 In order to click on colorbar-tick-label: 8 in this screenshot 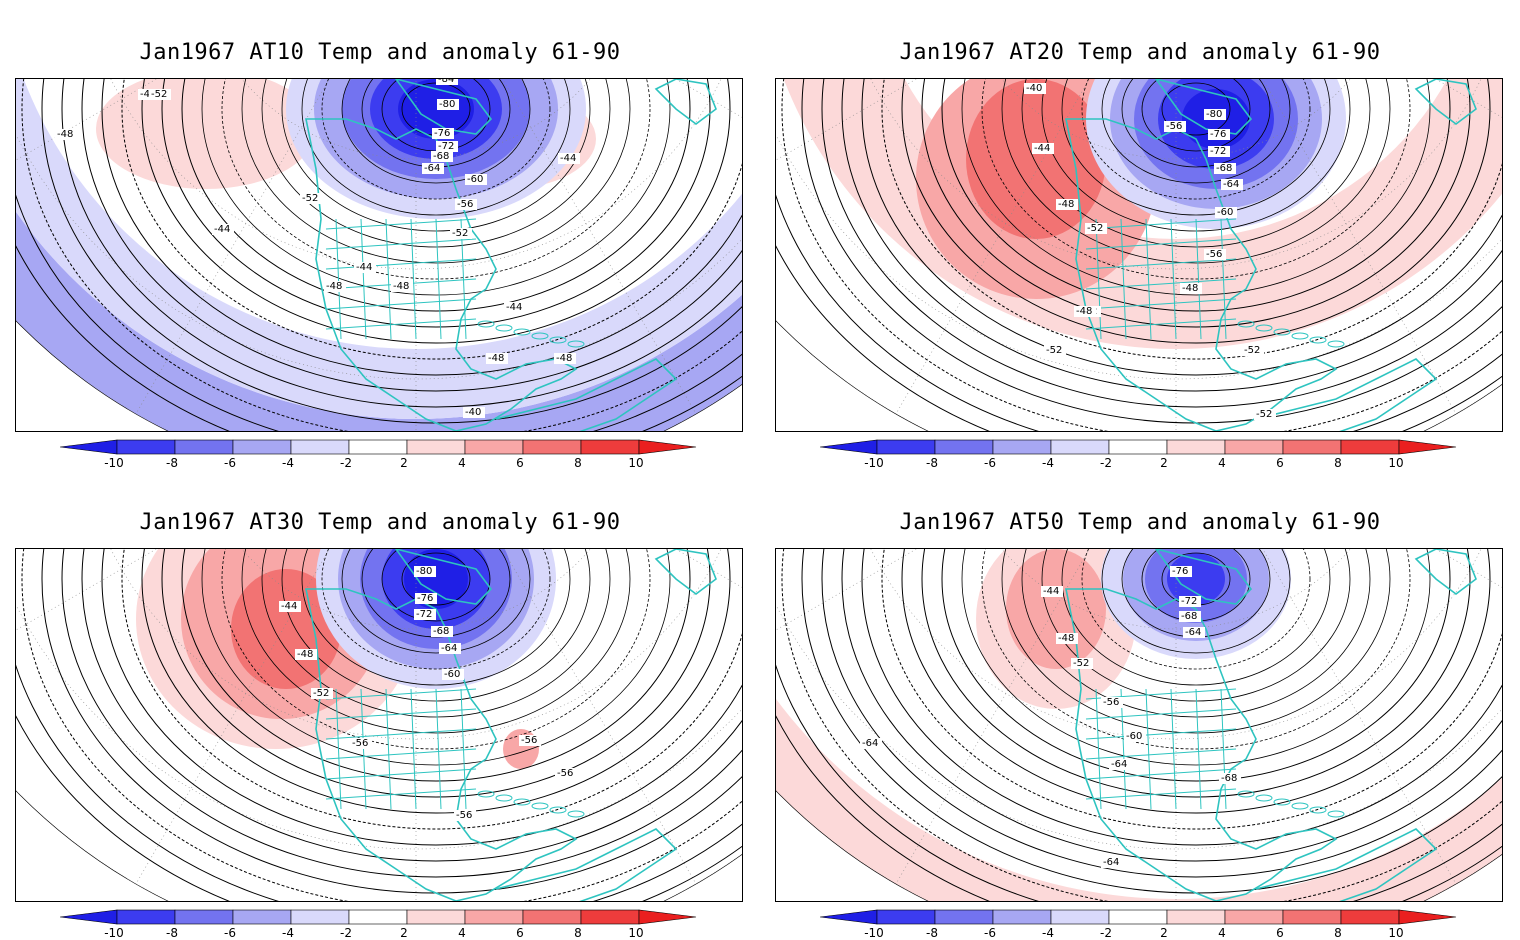, I will do `click(1338, 932)`.